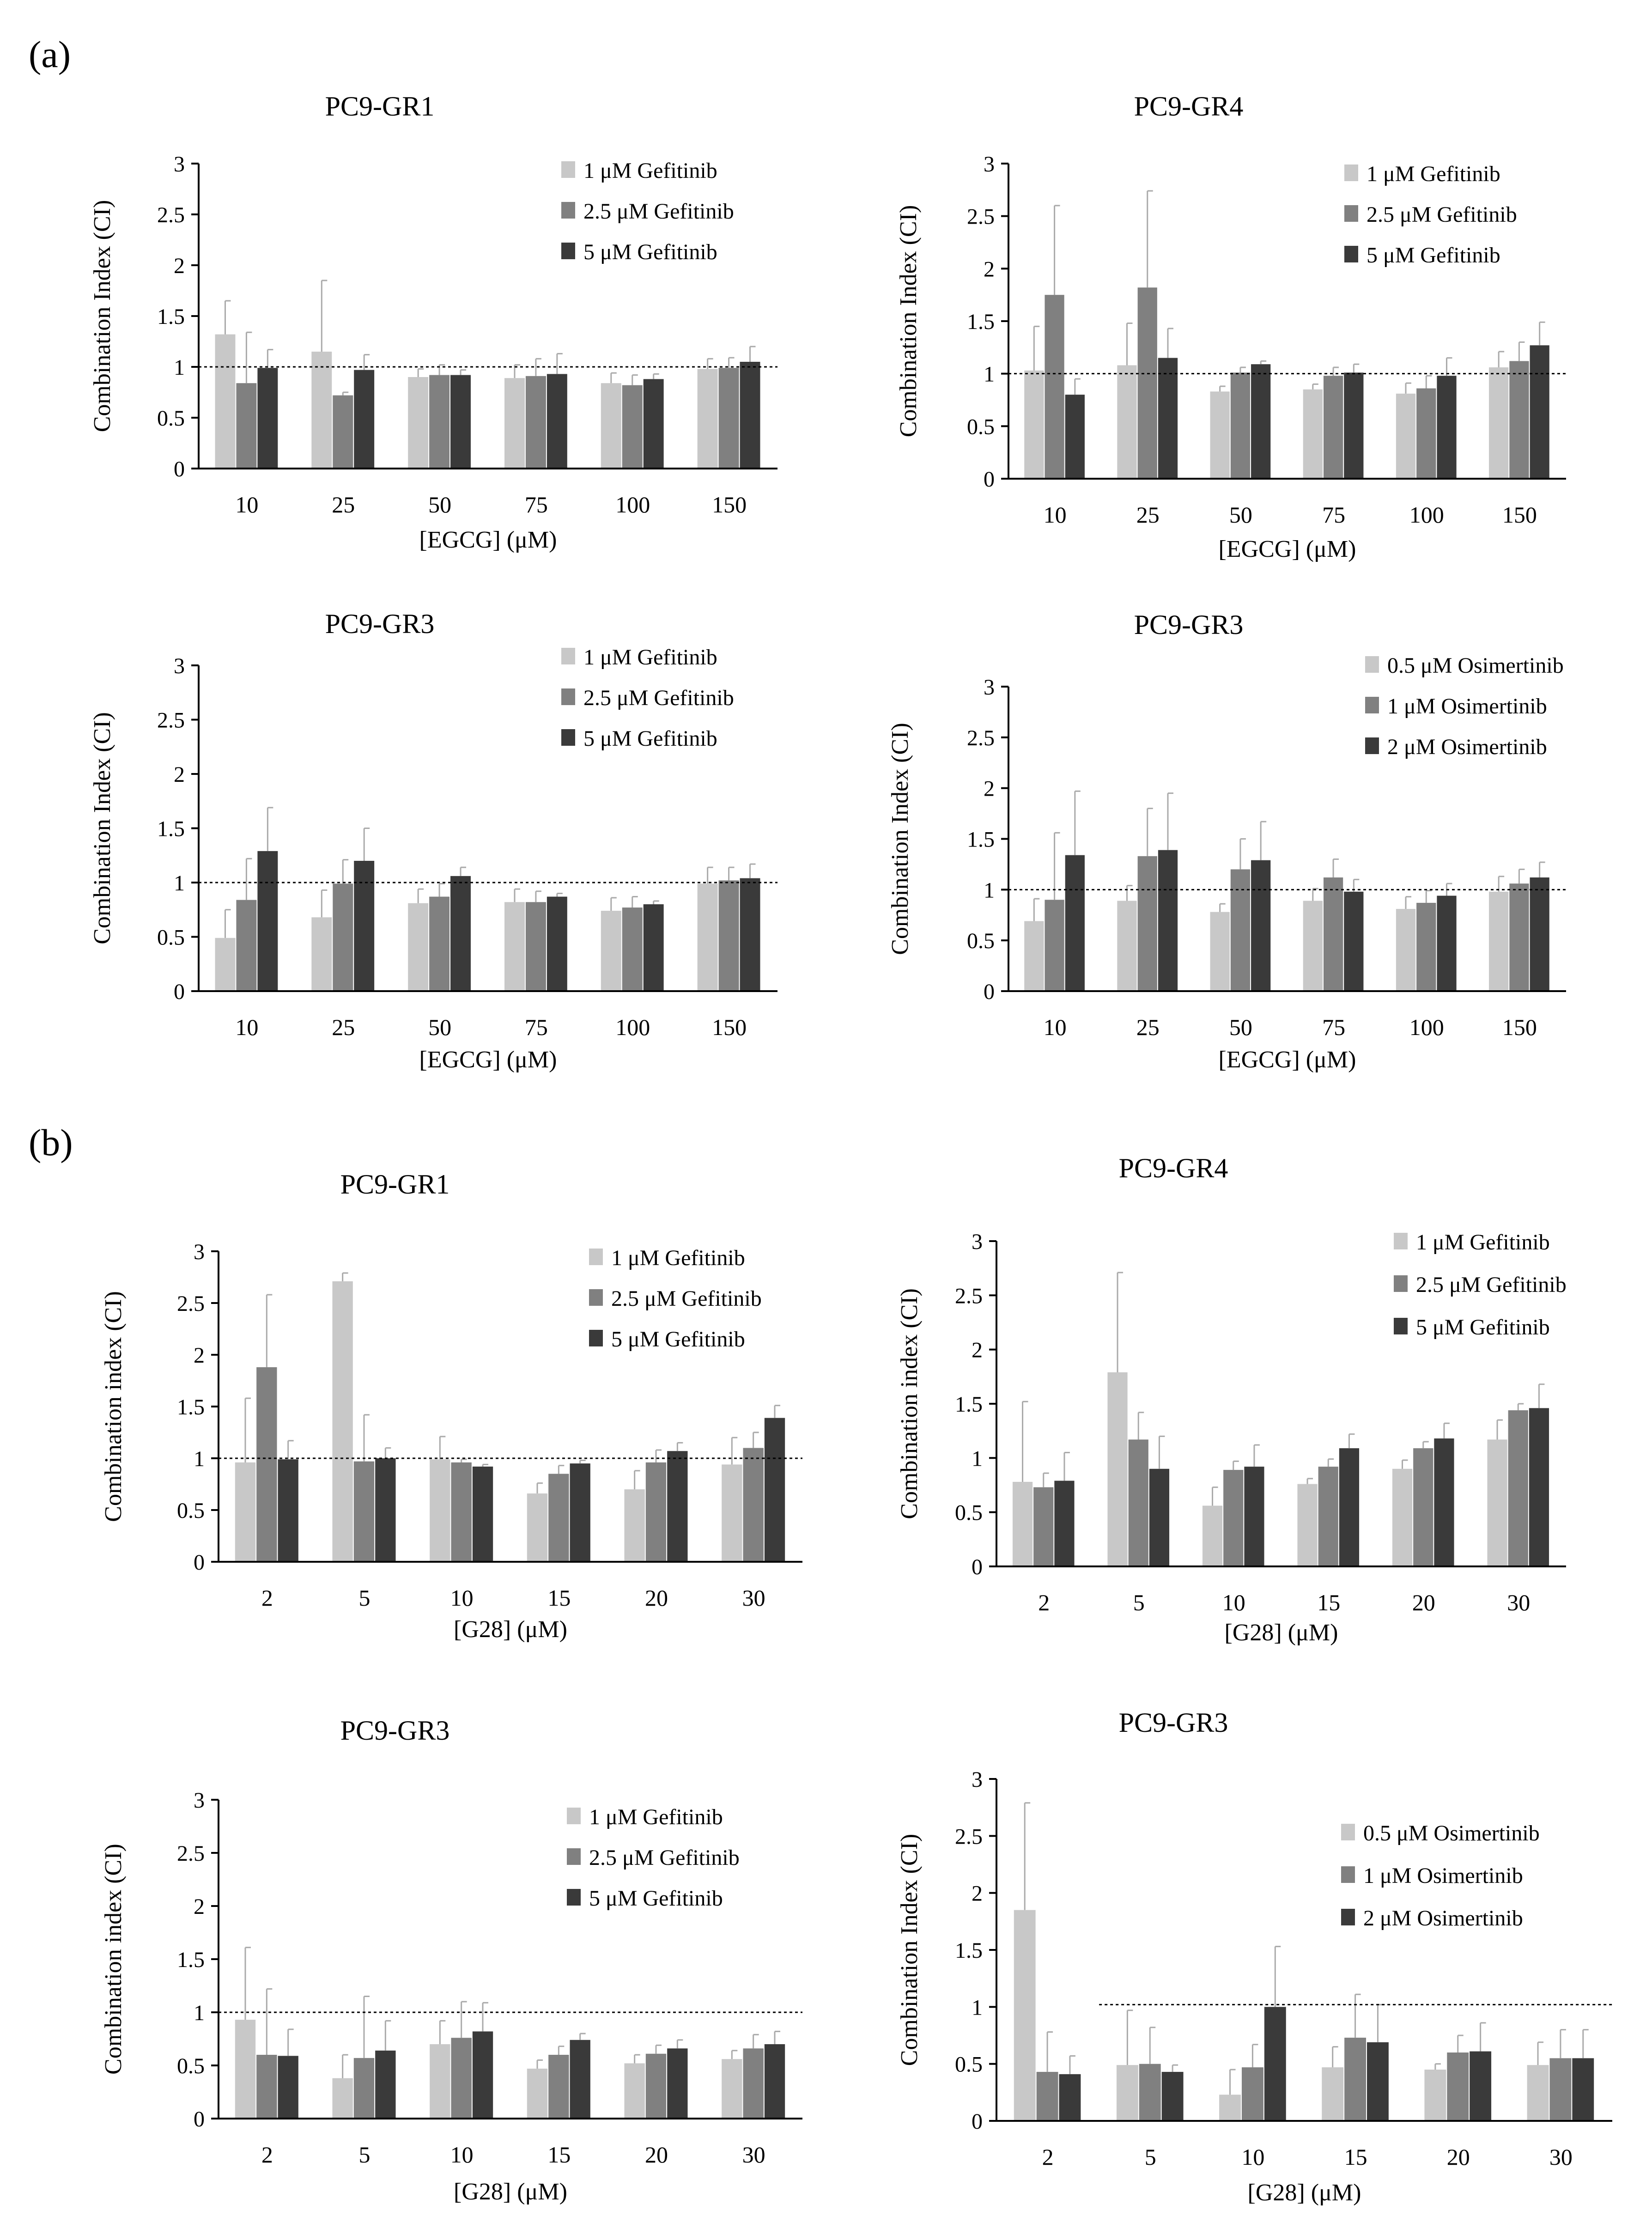 The width and height of the screenshot is (1652, 2223). I want to click on x-tick-label: 25, so click(343, 1027).